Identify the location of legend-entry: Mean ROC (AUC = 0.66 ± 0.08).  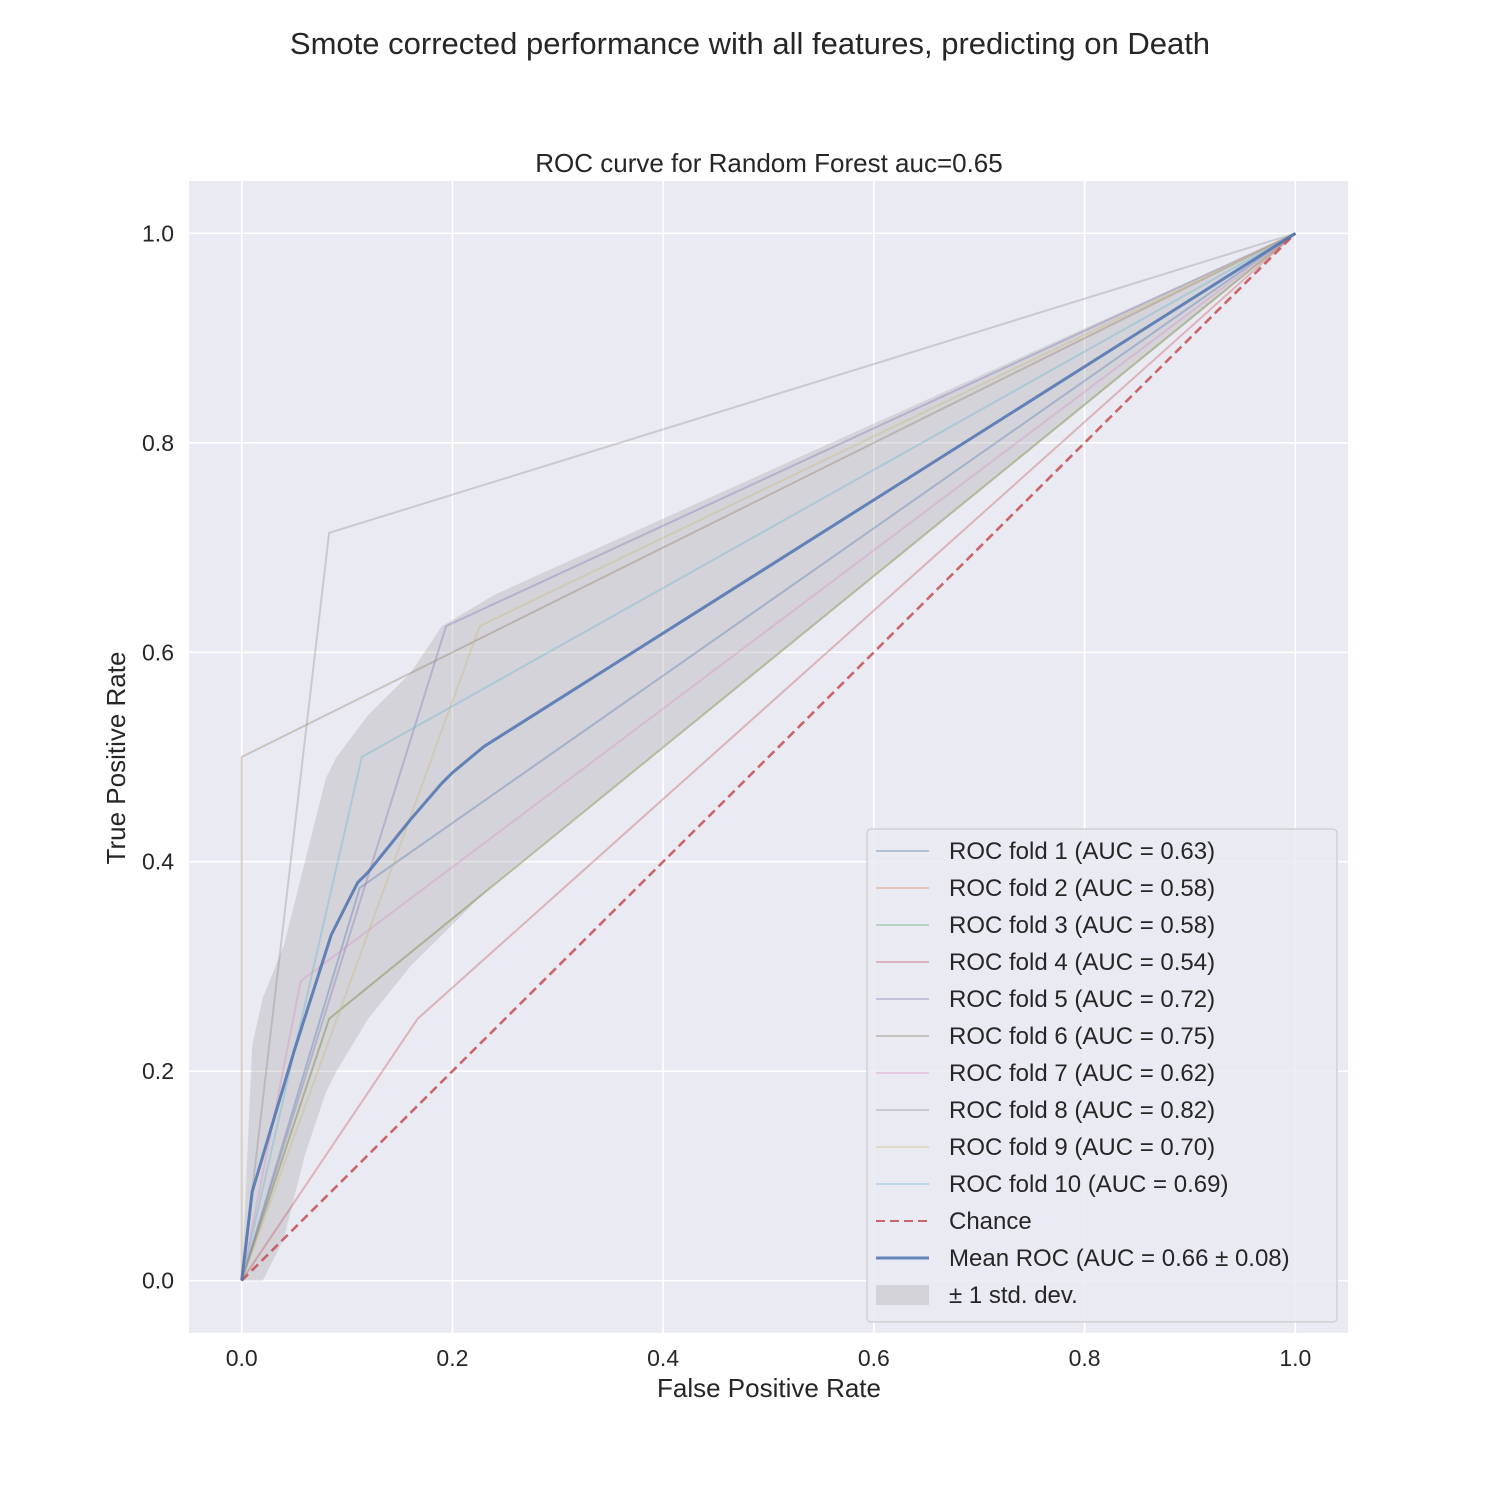
(1119, 1258).